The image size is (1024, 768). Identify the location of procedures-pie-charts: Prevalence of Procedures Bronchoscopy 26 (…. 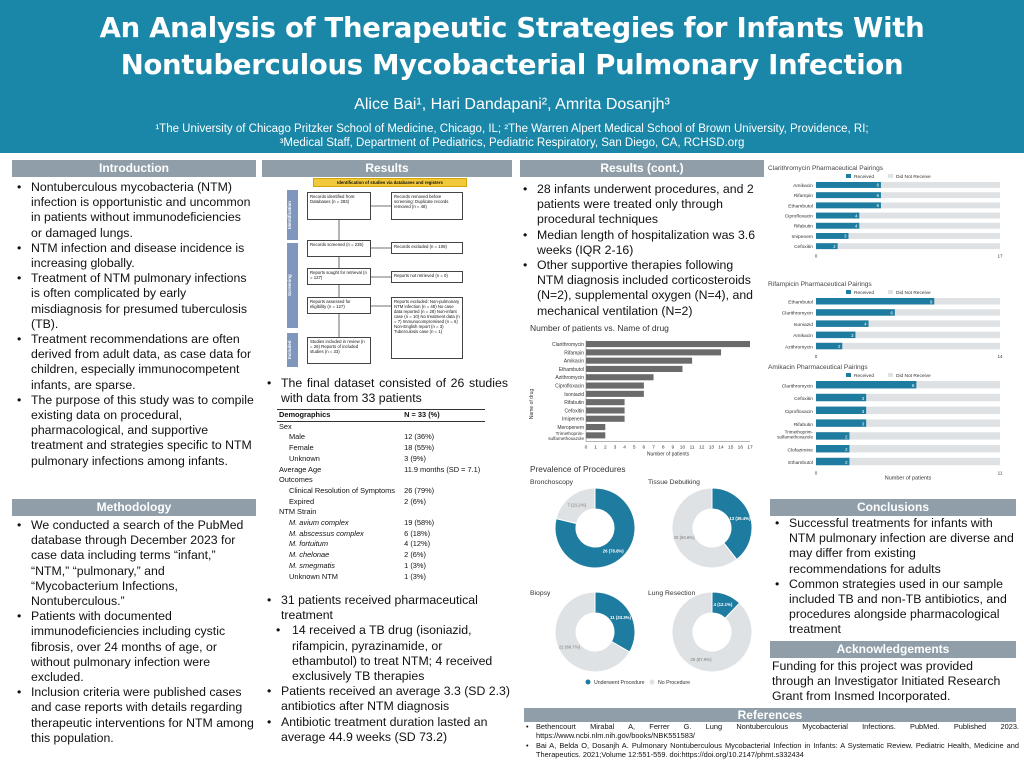
(641, 575).